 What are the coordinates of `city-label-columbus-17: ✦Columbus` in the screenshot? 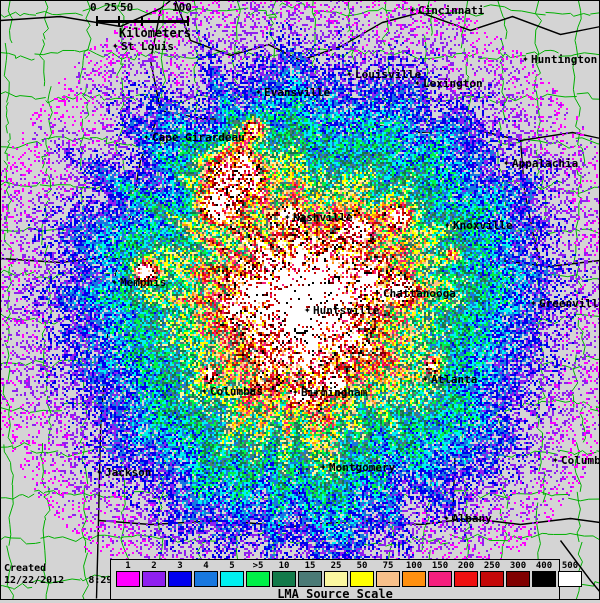 It's located at (576, 460).